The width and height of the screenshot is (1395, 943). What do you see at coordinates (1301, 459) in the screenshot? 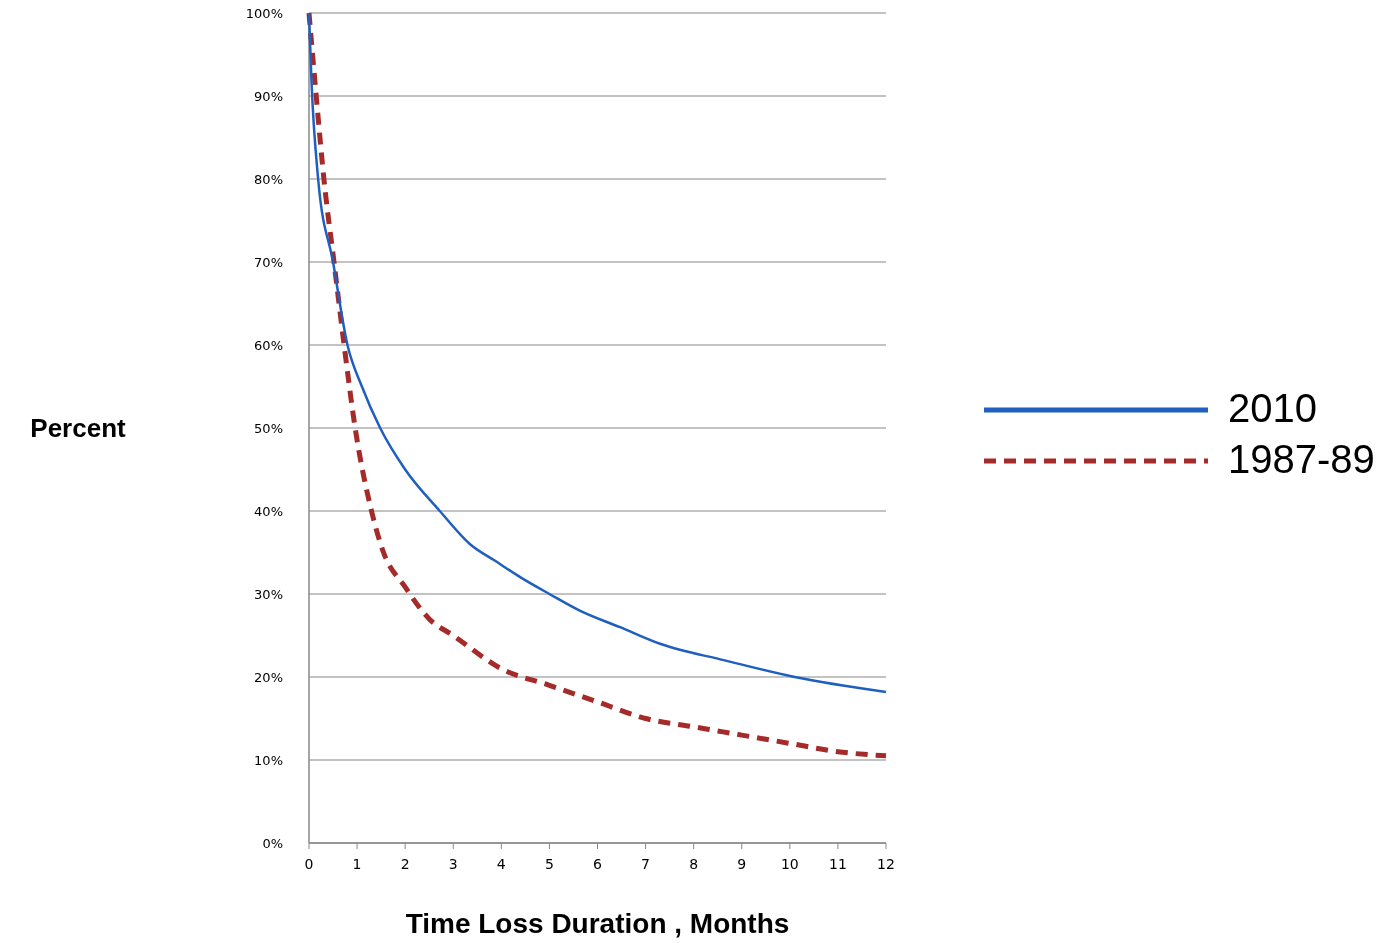
I see `text: 1987-89` at bounding box center [1301, 459].